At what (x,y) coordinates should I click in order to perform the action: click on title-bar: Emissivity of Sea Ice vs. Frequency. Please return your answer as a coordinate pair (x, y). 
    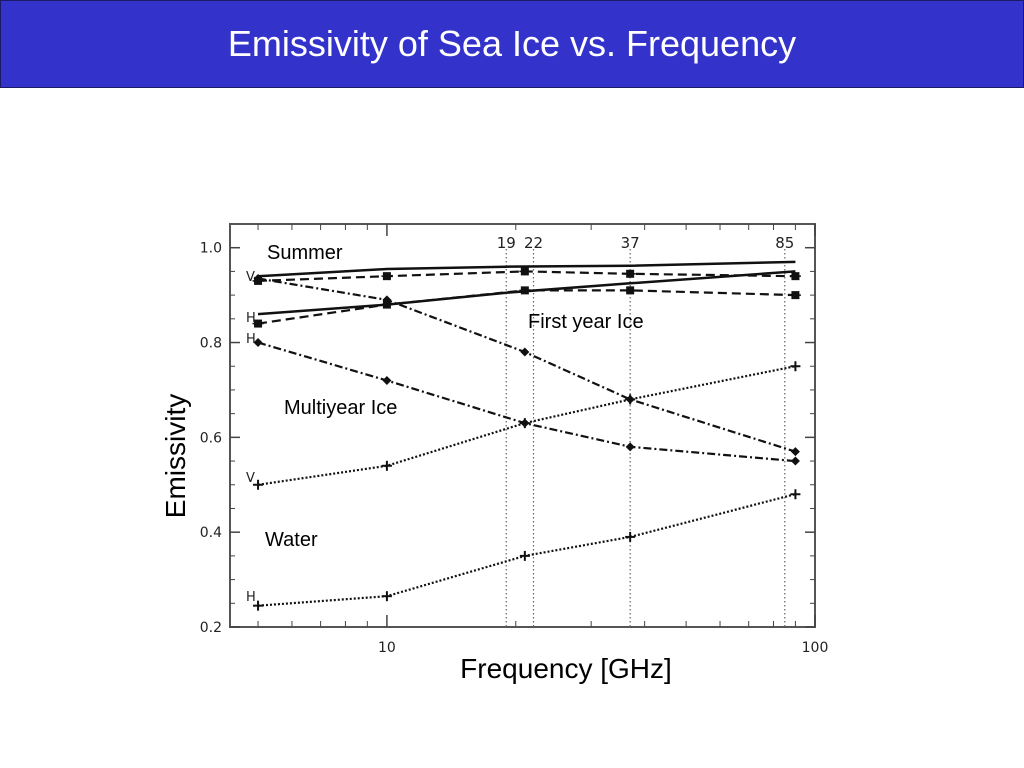
    Looking at the image, I should click on (512, 44).